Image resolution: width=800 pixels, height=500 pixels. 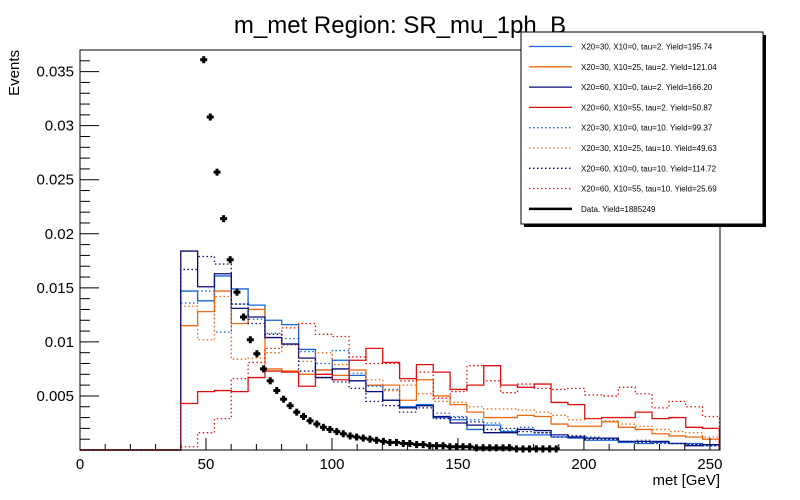 I want to click on x-tick-label: 150, so click(x=457, y=464).